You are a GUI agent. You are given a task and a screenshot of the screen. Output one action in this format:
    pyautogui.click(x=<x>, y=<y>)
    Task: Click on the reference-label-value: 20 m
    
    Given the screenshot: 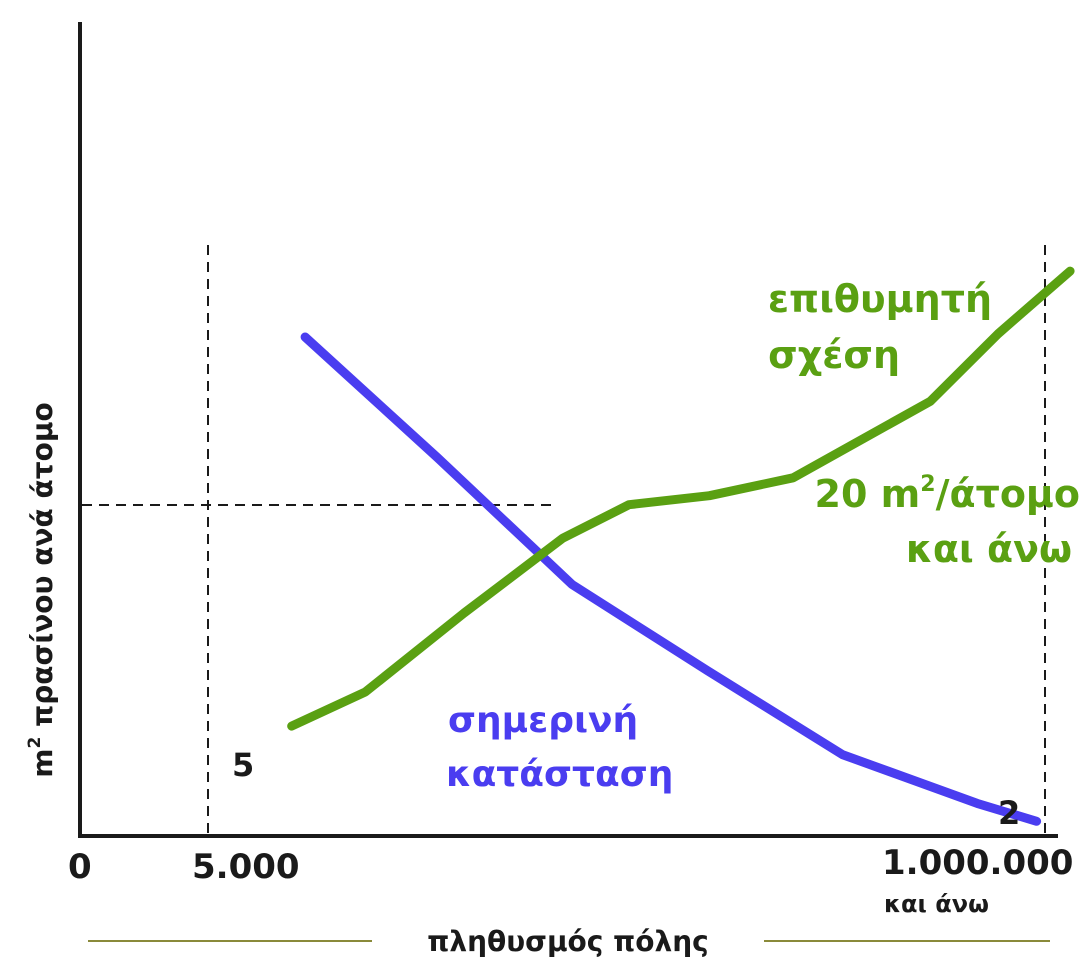 What is the action you would take?
    pyautogui.click(x=868, y=494)
    